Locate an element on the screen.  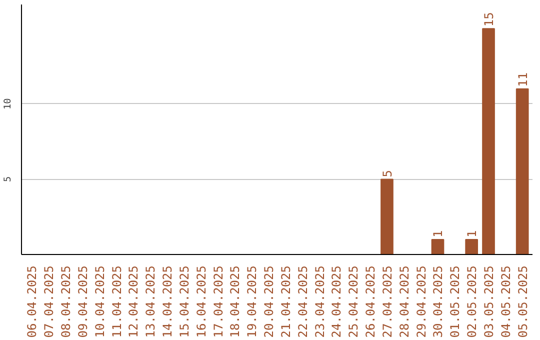
x-tick-label: 14.04.2025 is located at coordinates (167, 301).